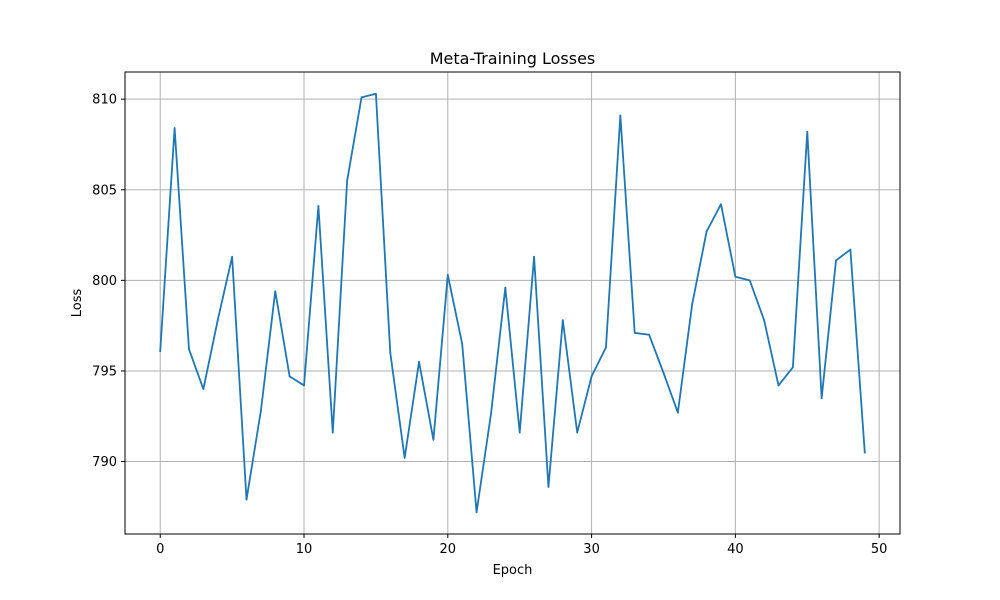  I want to click on y-axis-label: Loss, so click(77, 303).